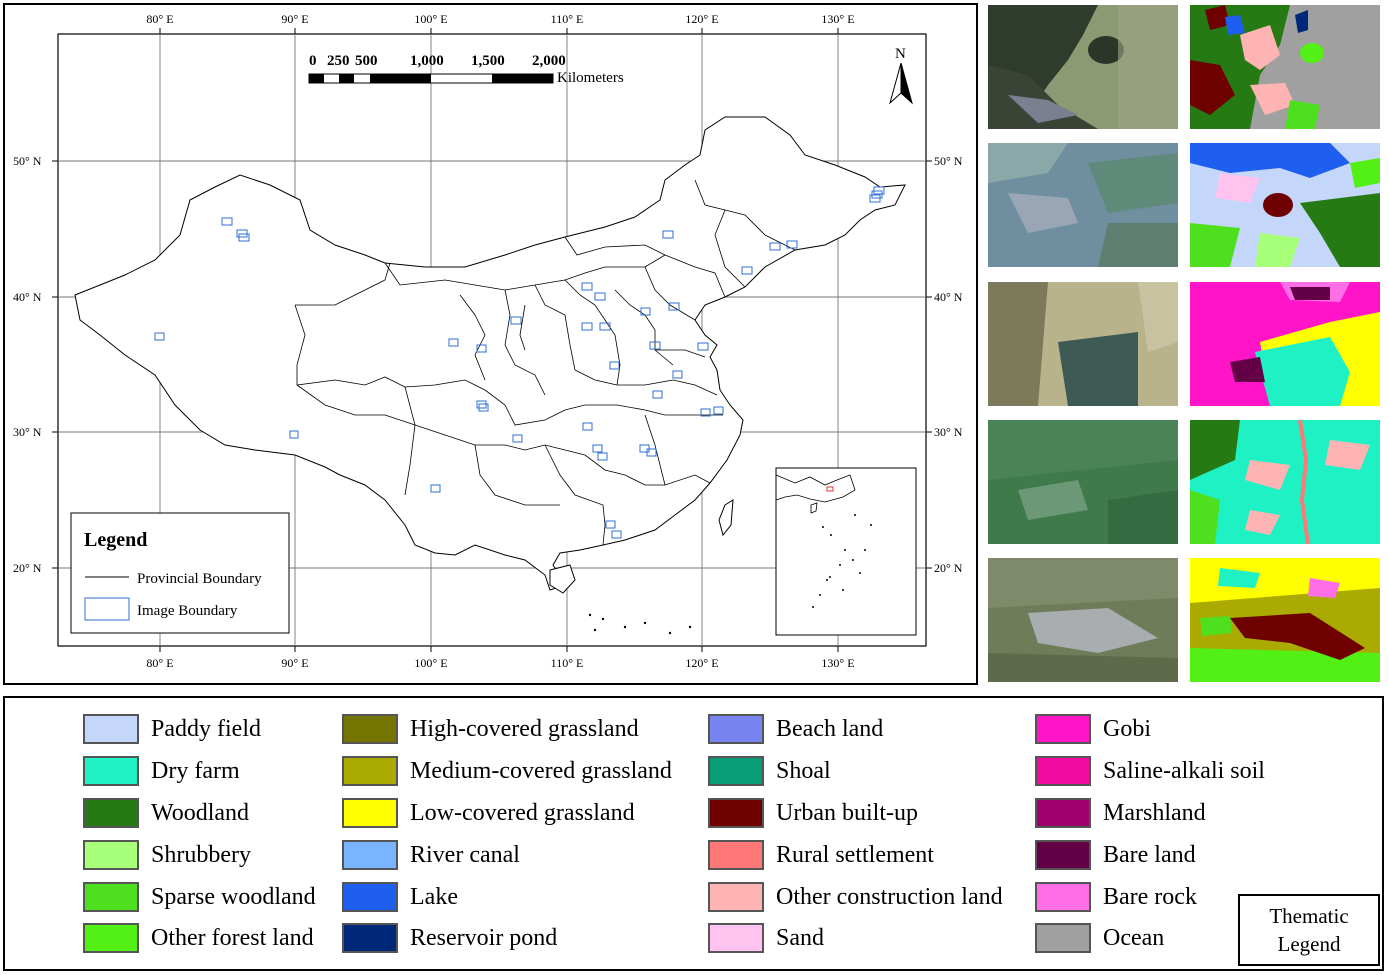 The image size is (1389, 975). I want to click on legend-label: Marshland, so click(1154, 812).